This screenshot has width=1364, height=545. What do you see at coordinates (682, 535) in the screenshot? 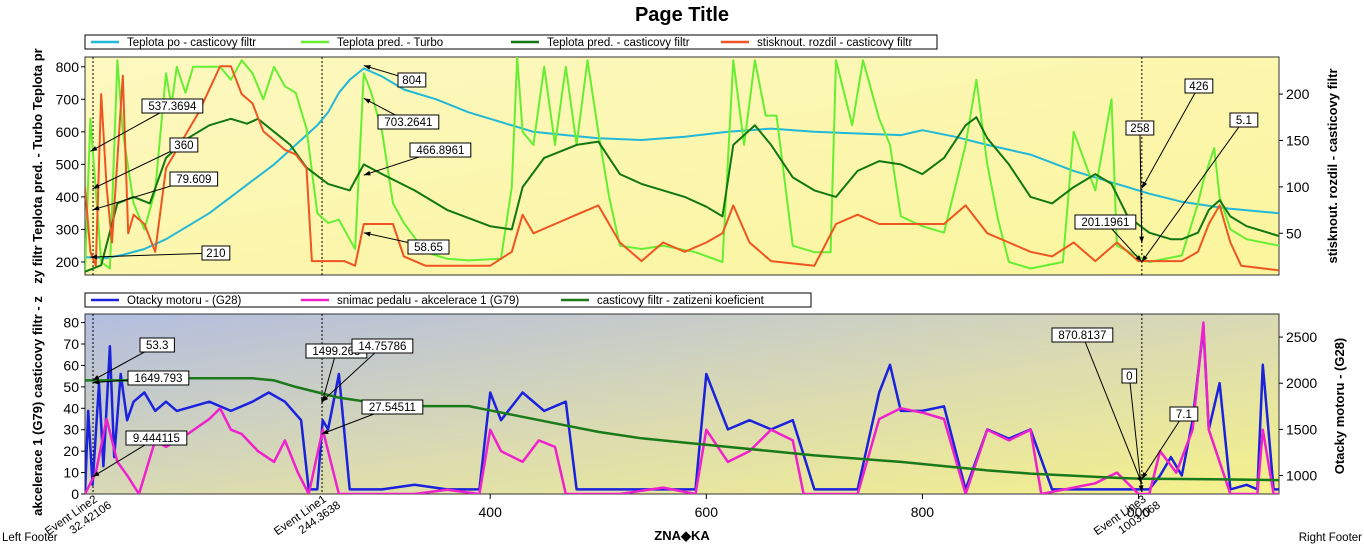
I see `x-axis-label: ZNA◆KA` at bounding box center [682, 535].